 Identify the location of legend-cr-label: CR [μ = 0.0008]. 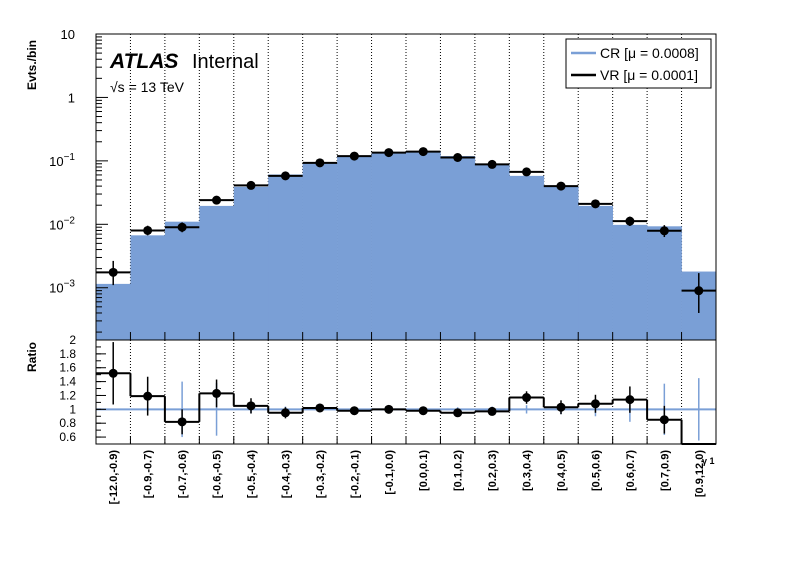
(649, 53).